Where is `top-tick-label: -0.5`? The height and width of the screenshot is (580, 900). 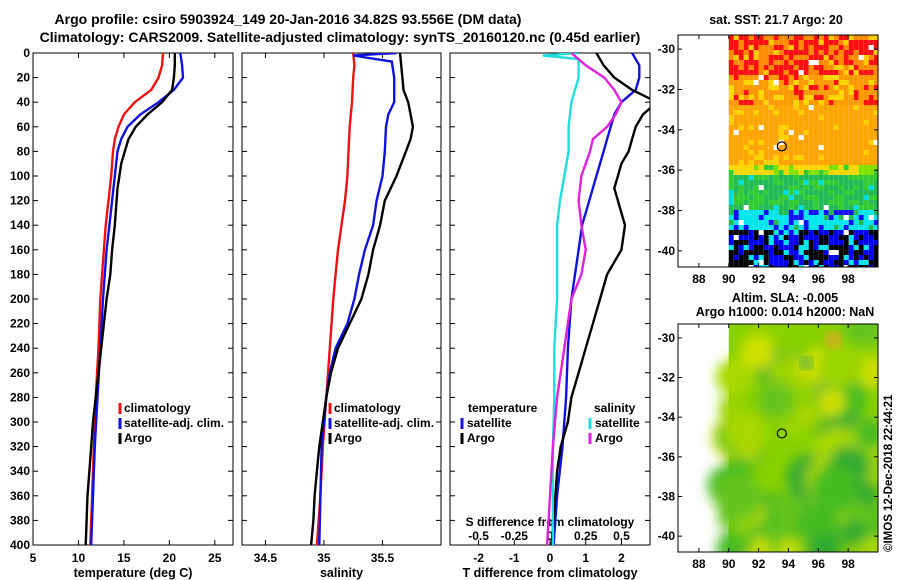 top-tick-label: -0.5 is located at coordinates (478, 536).